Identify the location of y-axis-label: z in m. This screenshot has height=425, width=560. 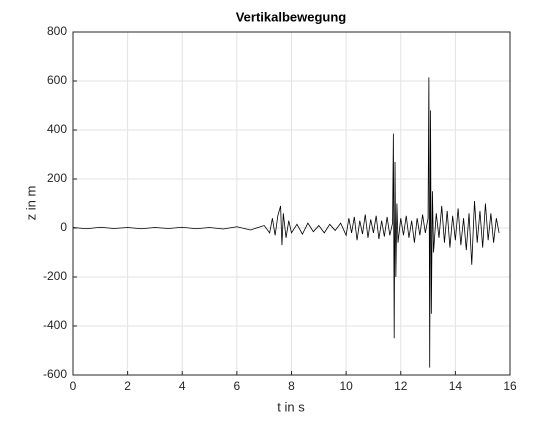
(30, 203).